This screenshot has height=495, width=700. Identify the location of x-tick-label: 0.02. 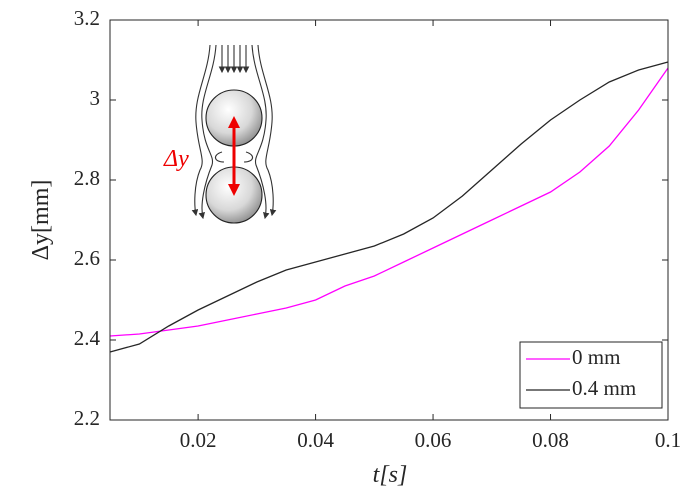
(198, 440).